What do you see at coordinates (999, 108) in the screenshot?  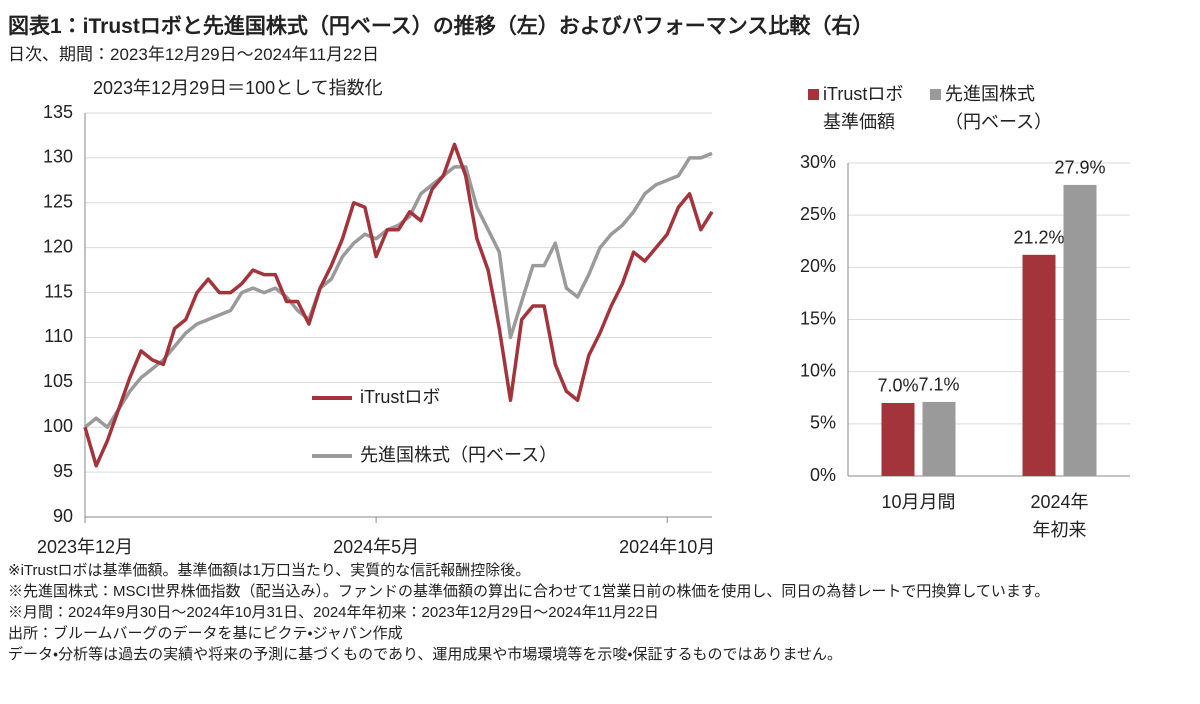 I see `legend-label: 先進国株式 （円ベース）` at bounding box center [999, 108].